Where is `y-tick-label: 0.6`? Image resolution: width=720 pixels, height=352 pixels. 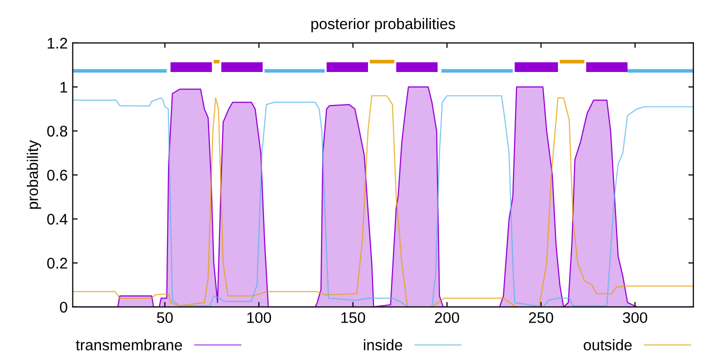
y-tick-label: 0.6 is located at coordinates (57, 175).